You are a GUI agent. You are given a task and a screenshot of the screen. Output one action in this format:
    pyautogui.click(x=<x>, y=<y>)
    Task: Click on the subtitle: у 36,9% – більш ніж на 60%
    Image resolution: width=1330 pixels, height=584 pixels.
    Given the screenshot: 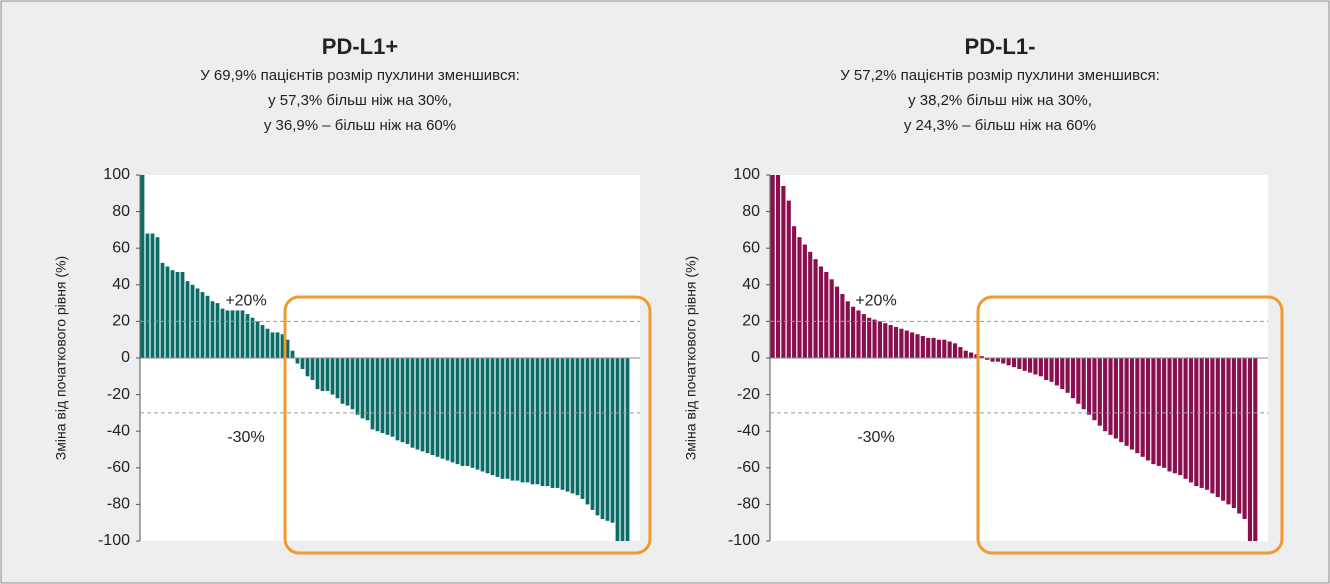 What is the action you would take?
    pyautogui.click(x=360, y=125)
    